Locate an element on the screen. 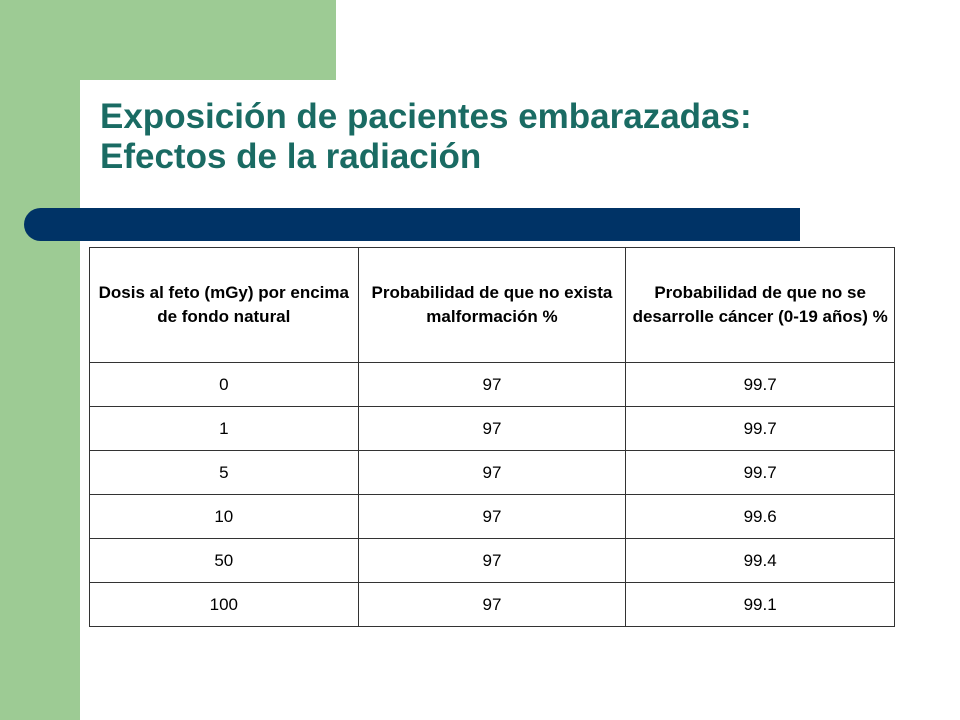  table-row: 100 97 99.1 is located at coordinates (492, 604).